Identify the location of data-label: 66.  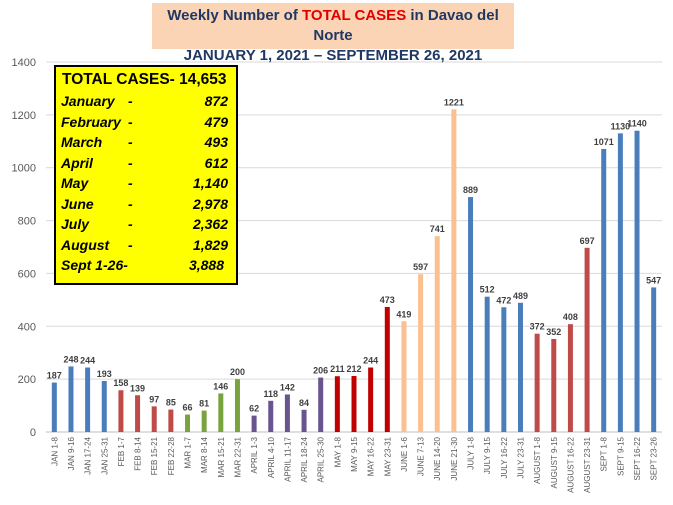
(188, 408).